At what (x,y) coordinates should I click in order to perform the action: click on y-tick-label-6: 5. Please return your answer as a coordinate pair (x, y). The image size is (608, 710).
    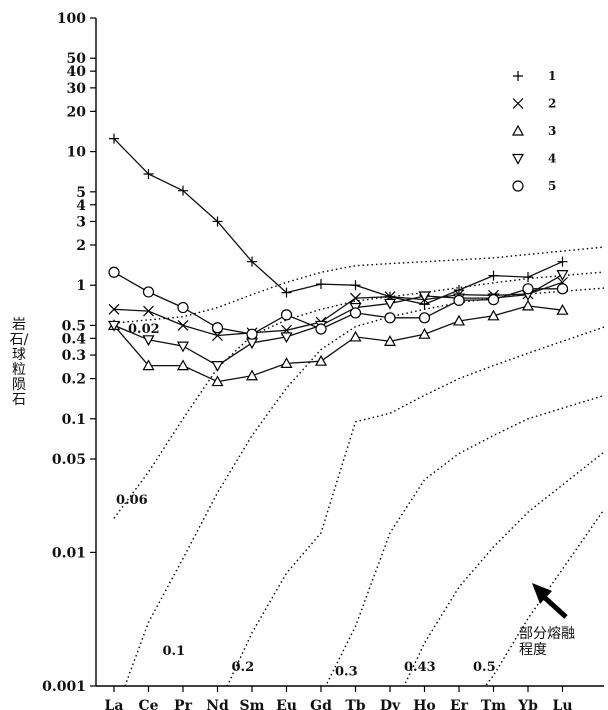
    Looking at the image, I should click on (81, 193).